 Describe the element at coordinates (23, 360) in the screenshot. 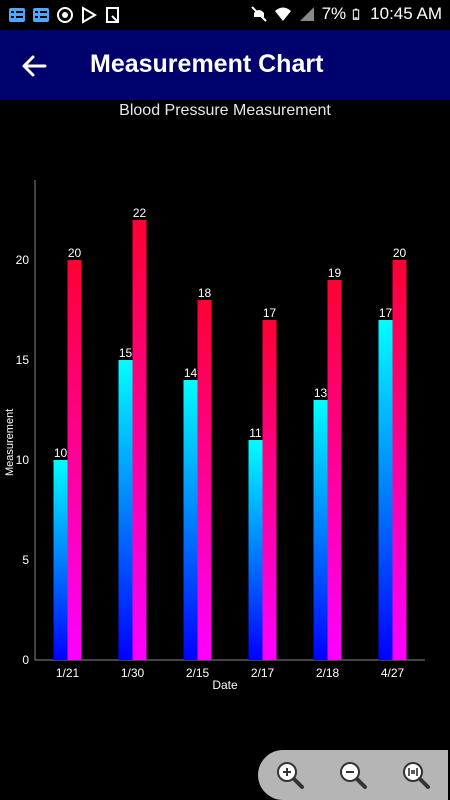

I see `y-tick-label: 15` at that location.